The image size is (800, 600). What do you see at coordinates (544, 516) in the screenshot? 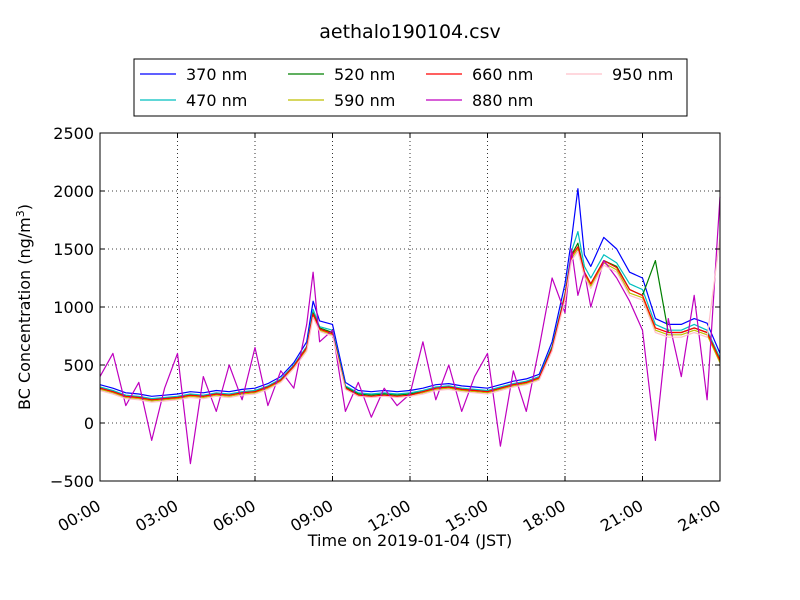
I see `x-tick-label: 18:00` at bounding box center [544, 516].